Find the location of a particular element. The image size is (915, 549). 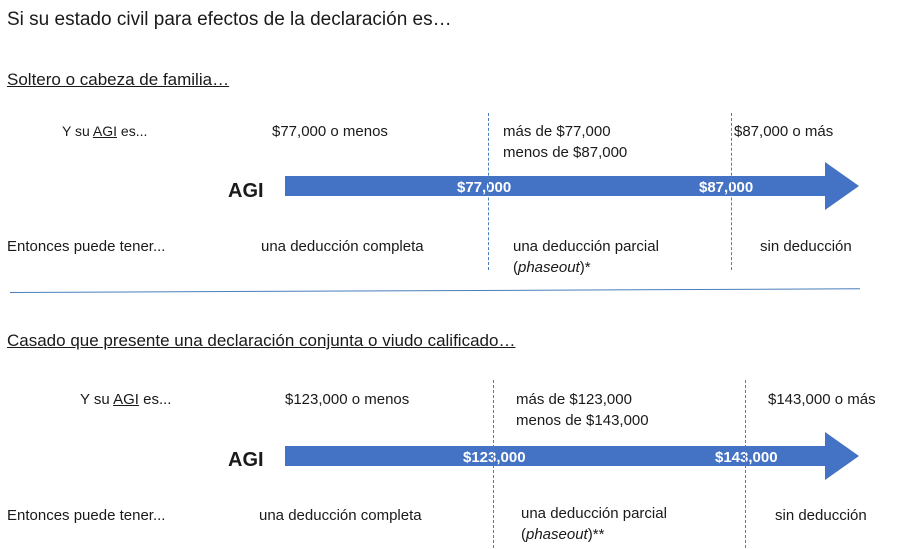

range-mid-label: más de $77,000 menos de $87,000 is located at coordinates (565, 142).